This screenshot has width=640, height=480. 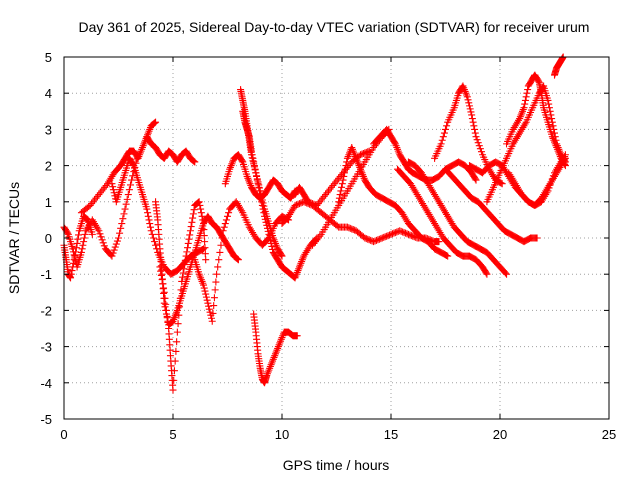 I want to click on x-tick-label: 25, so click(x=609, y=434).